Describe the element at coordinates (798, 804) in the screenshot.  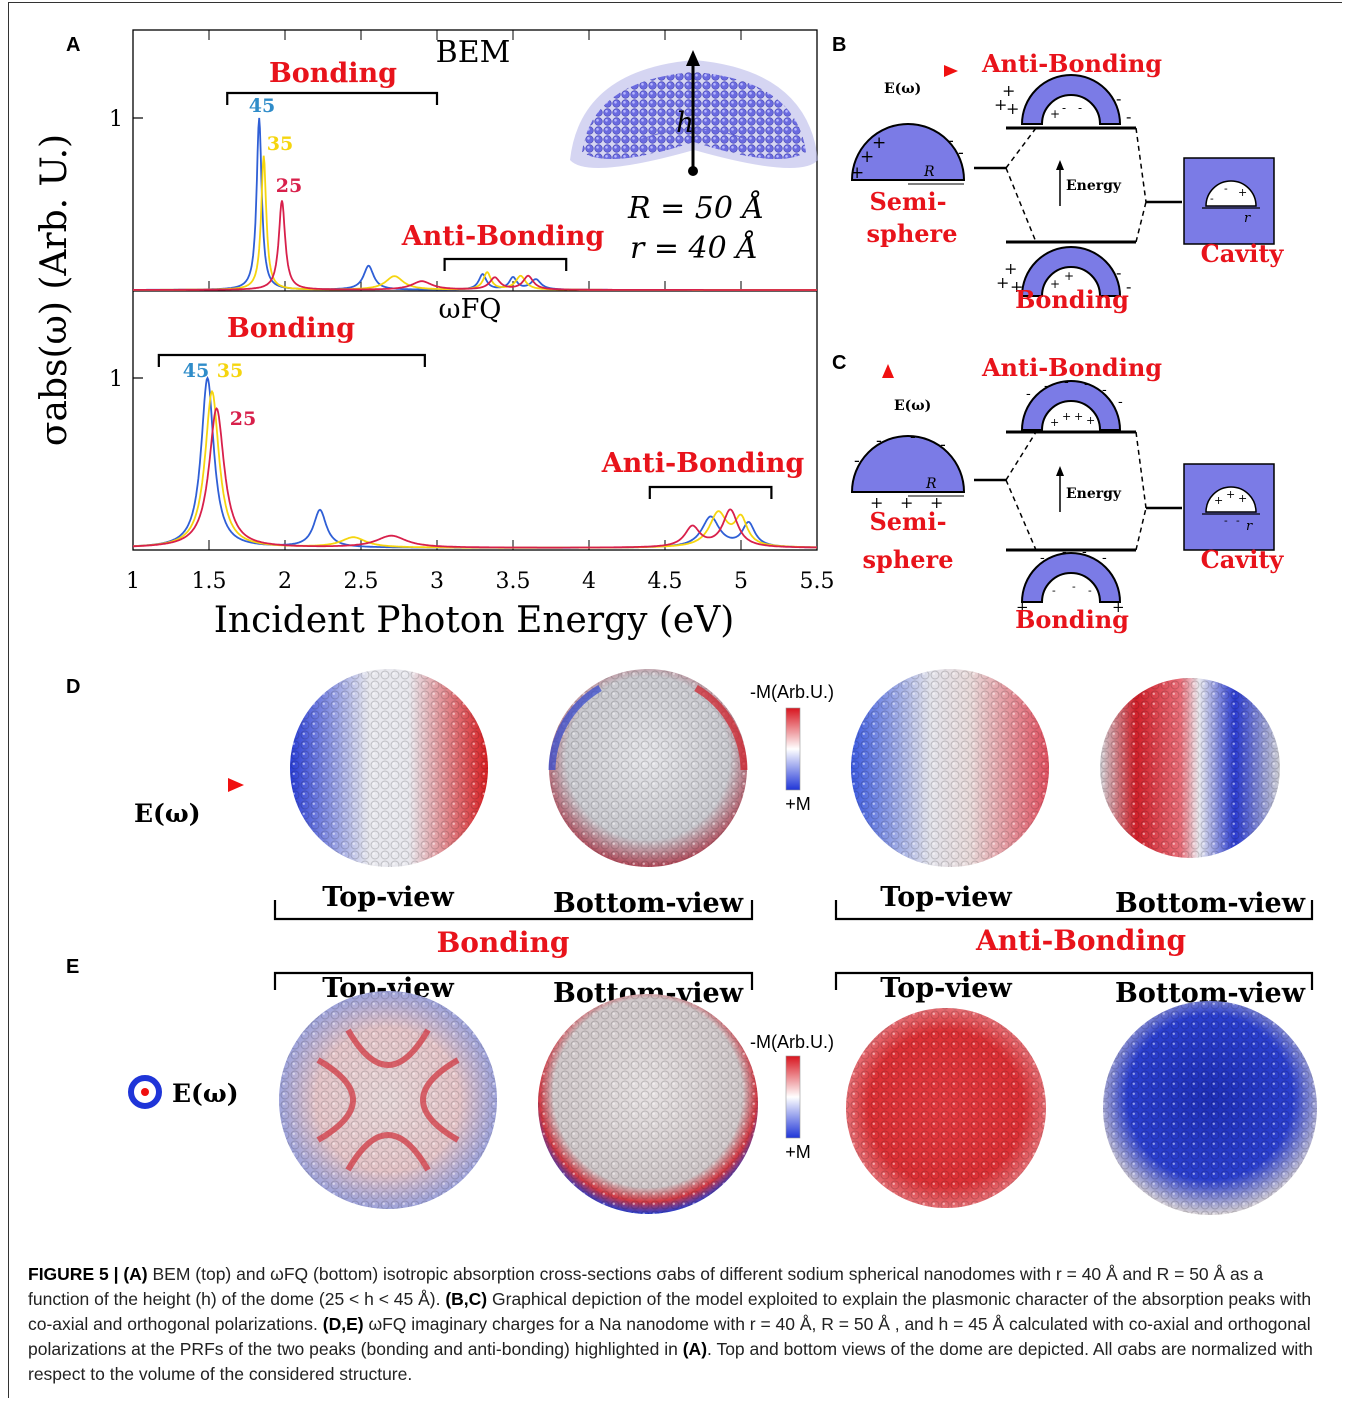
I see `colorbar-bottom-label-d: +M` at that location.